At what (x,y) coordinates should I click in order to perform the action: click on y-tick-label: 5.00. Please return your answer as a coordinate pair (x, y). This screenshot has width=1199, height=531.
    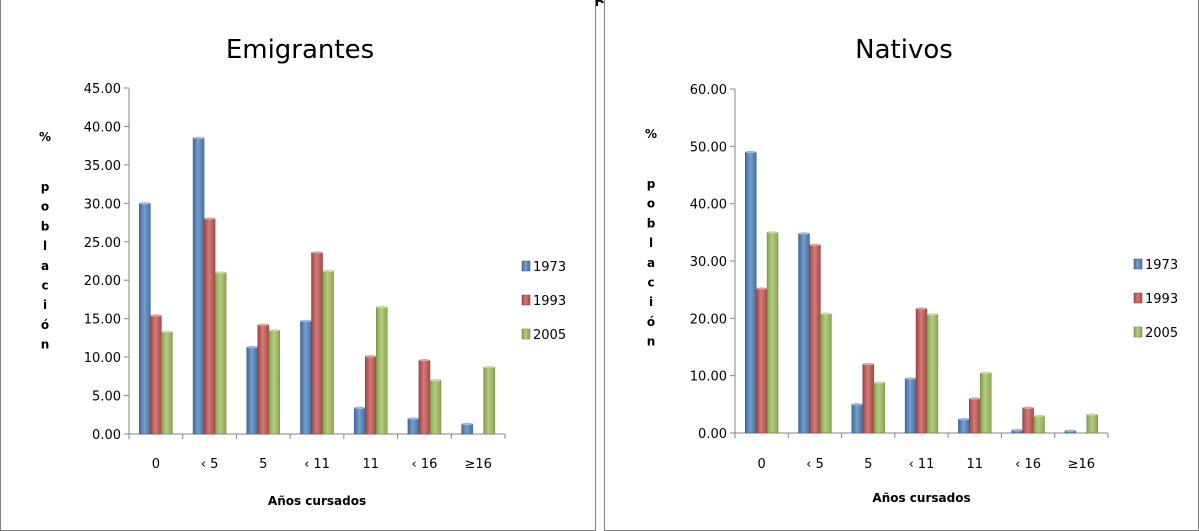
    Looking at the image, I should click on (106, 397).